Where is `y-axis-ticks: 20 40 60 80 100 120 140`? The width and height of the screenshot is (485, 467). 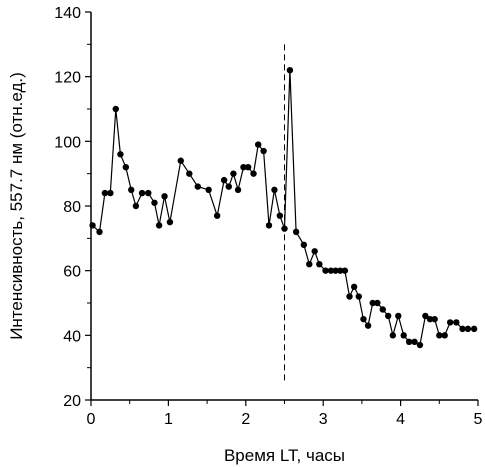
y-axis-ticks: 20 40 60 80 100 120 140 is located at coordinates (72, 207).